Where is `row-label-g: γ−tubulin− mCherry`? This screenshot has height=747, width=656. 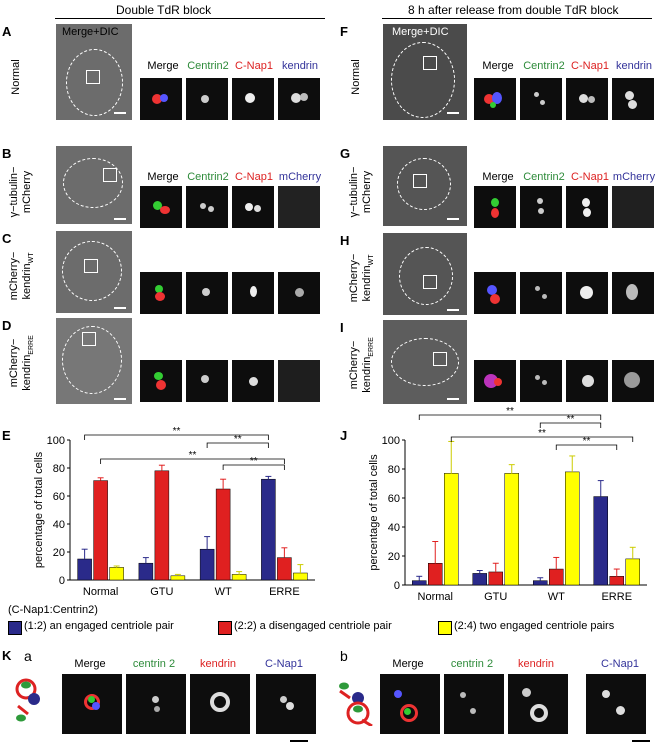 row-label-g: γ−tubulin− mCherry is located at coordinates (360, 192).